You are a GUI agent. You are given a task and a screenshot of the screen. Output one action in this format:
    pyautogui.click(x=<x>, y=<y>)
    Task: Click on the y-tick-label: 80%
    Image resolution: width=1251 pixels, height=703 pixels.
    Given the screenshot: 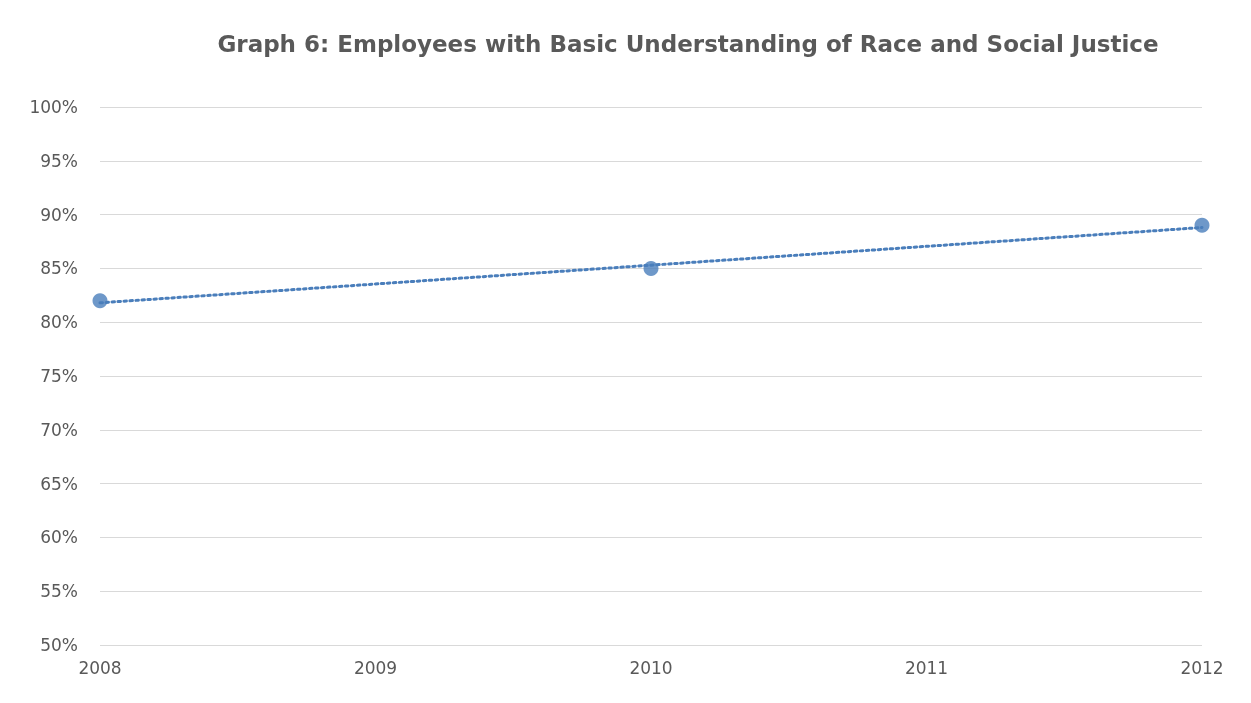 What is the action you would take?
    pyautogui.click(x=59, y=322)
    